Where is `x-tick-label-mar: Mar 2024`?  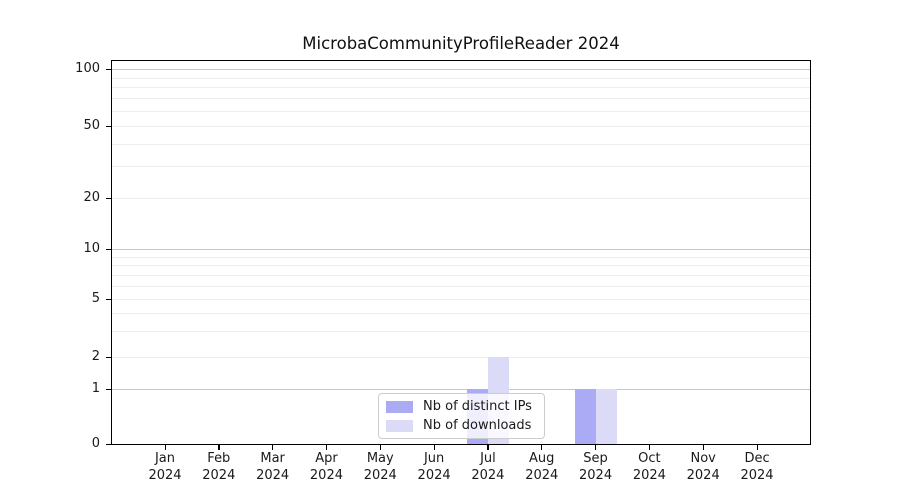 x-tick-label-mar: Mar 2024 is located at coordinates (273, 467).